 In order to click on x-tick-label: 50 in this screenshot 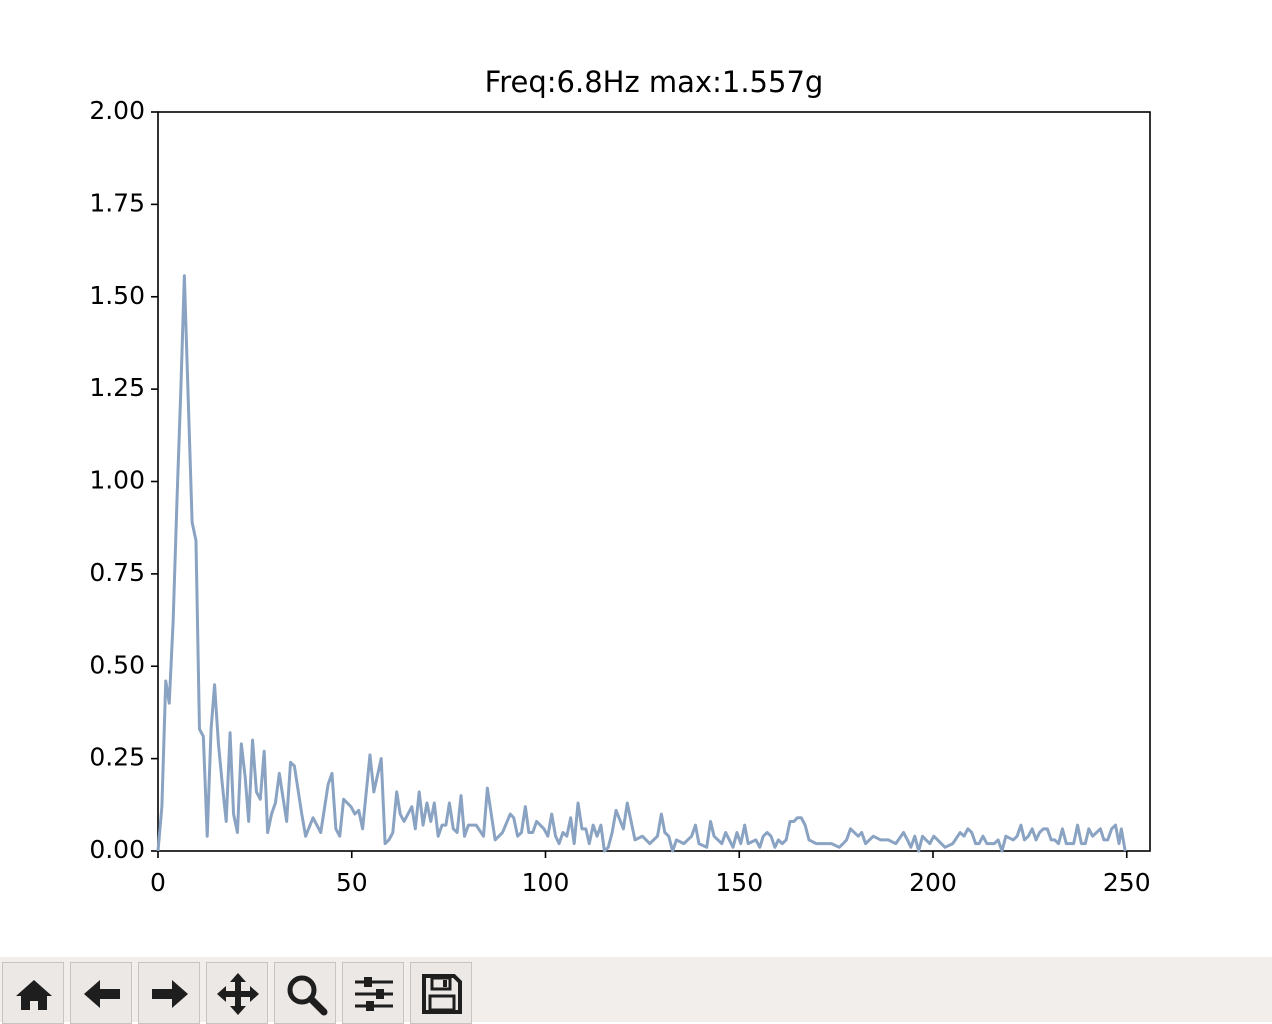, I will do `click(352, 882)`.